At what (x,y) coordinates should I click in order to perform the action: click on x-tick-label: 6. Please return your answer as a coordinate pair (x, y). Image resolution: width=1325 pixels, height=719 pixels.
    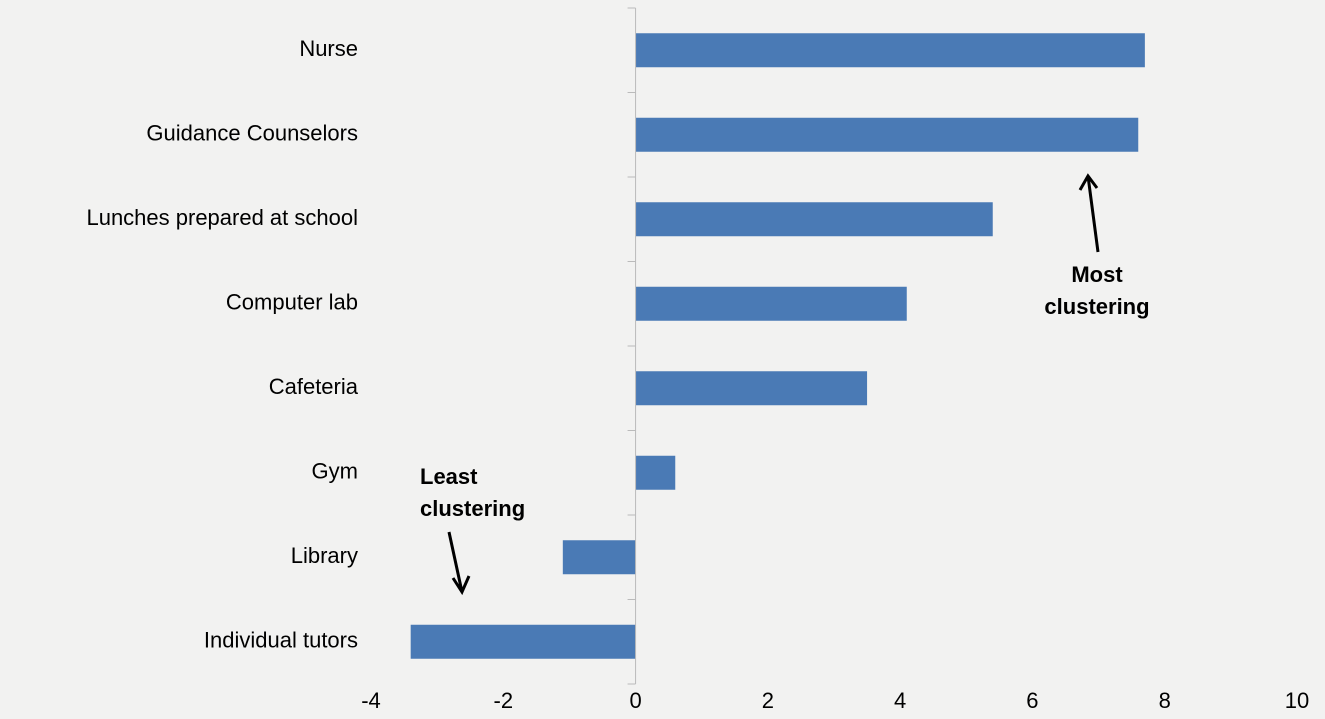
    Looking at the image, I should click on (1032, 700).